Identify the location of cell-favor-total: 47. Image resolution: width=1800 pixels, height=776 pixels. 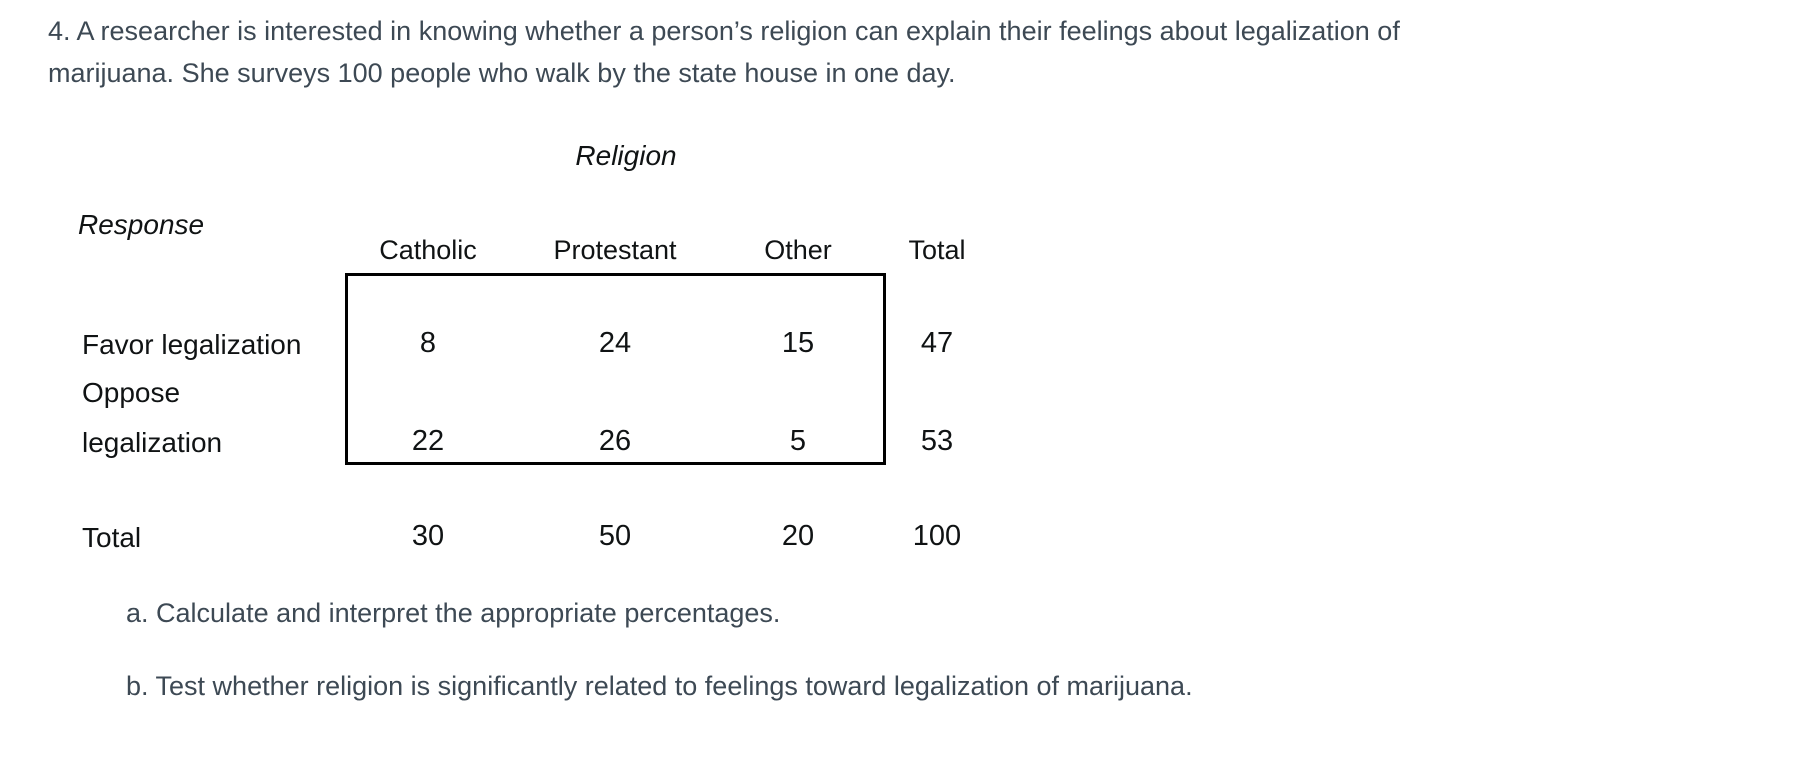
(937, 343).